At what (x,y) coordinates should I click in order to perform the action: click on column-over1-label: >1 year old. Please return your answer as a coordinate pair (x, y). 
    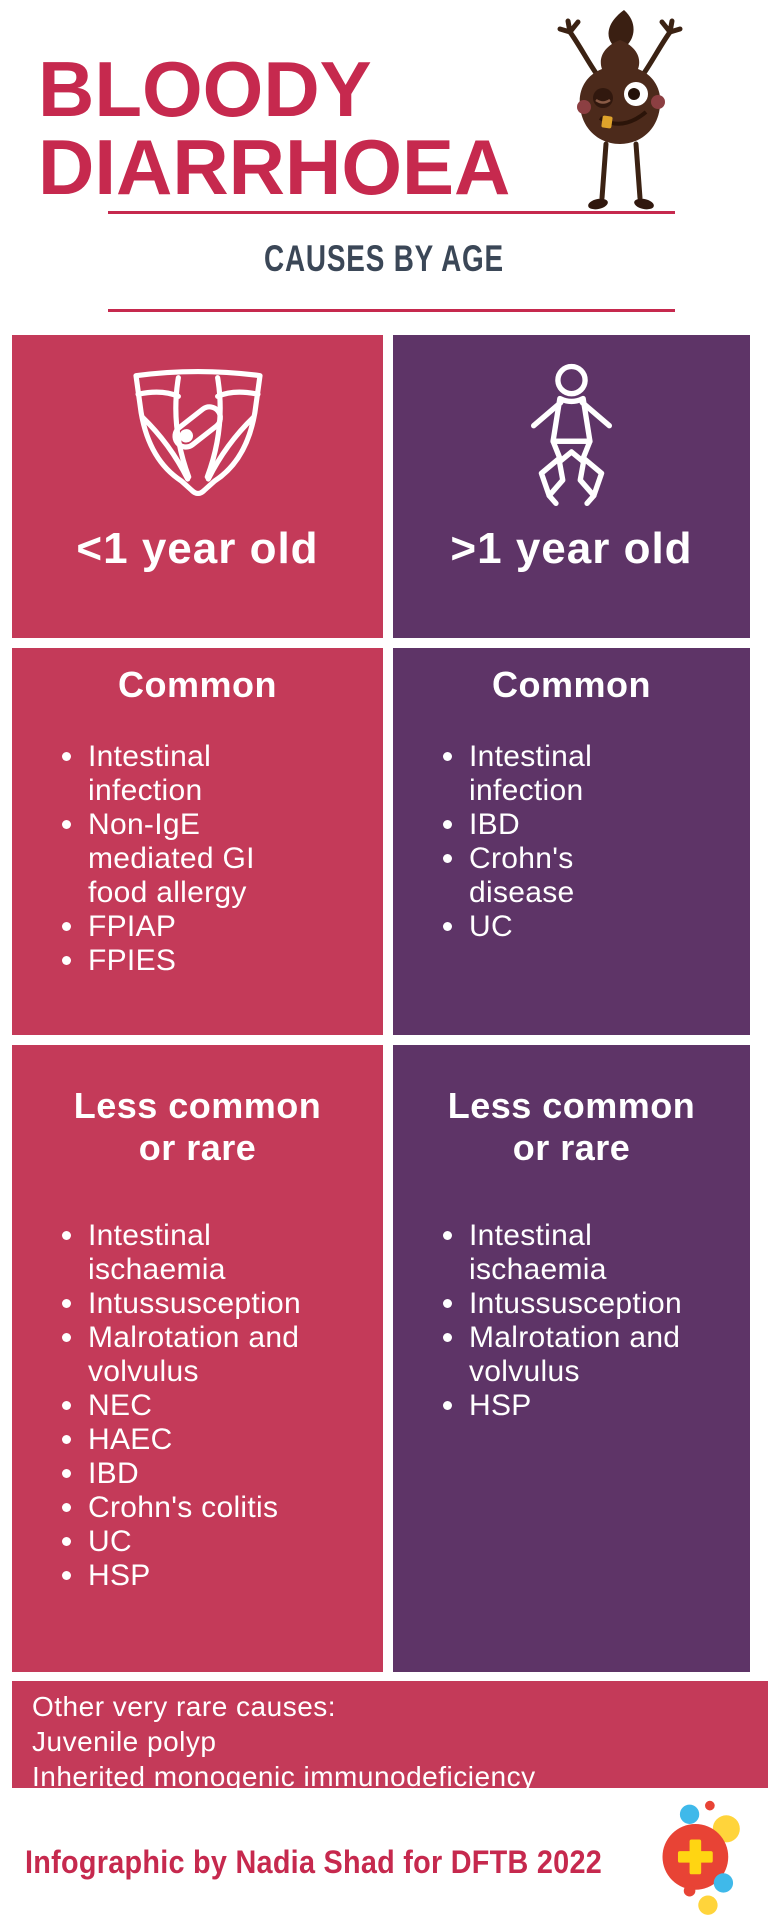
    Looking at the image, I should click on (571, 548).